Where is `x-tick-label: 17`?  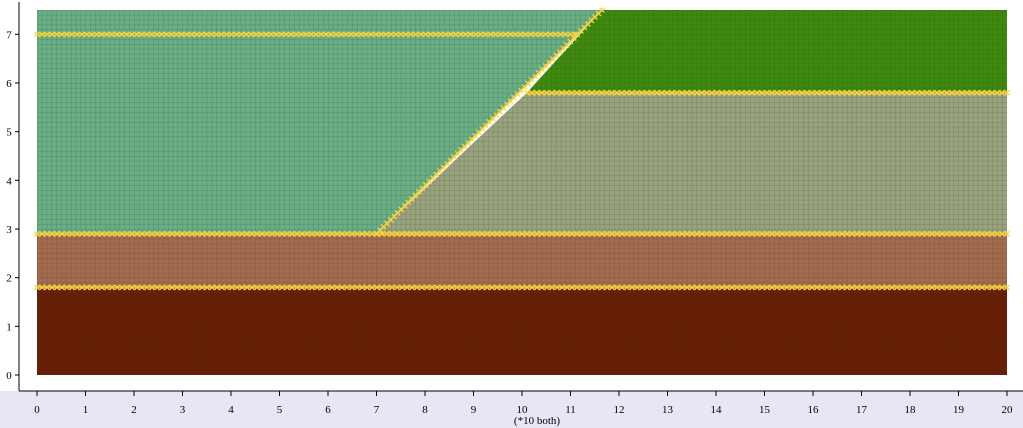
x-tick-label: 17 is located at coordinates (862, 410).